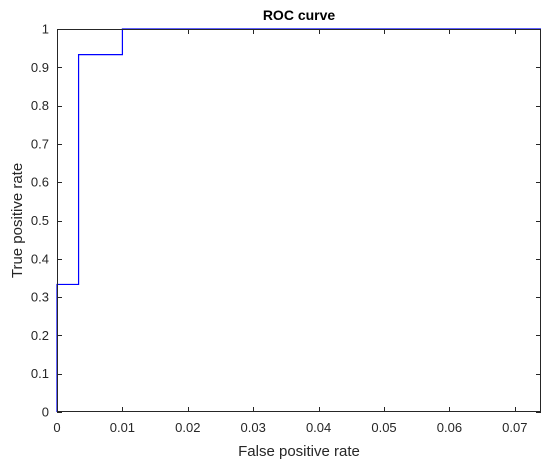 The height and width of the screenshot is (464, 550). I want to click on y-tick-label: 0.2, so click(40, 335).